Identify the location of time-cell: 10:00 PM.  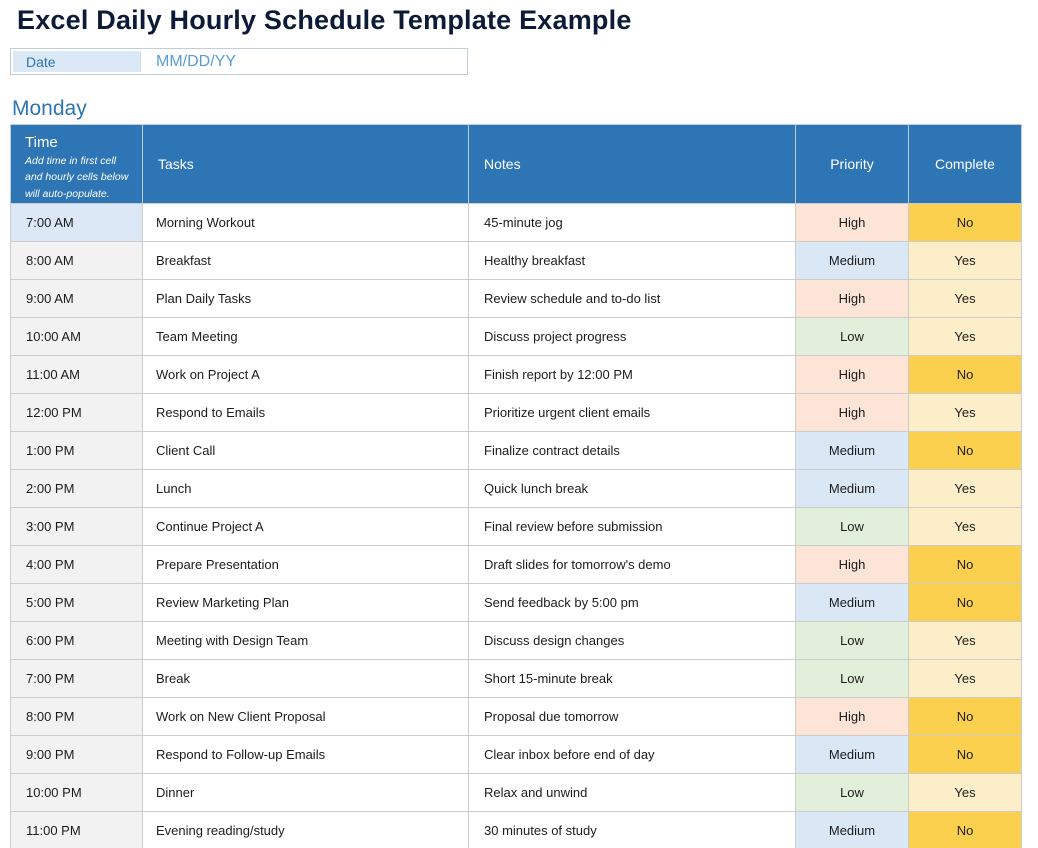
(76, 792).